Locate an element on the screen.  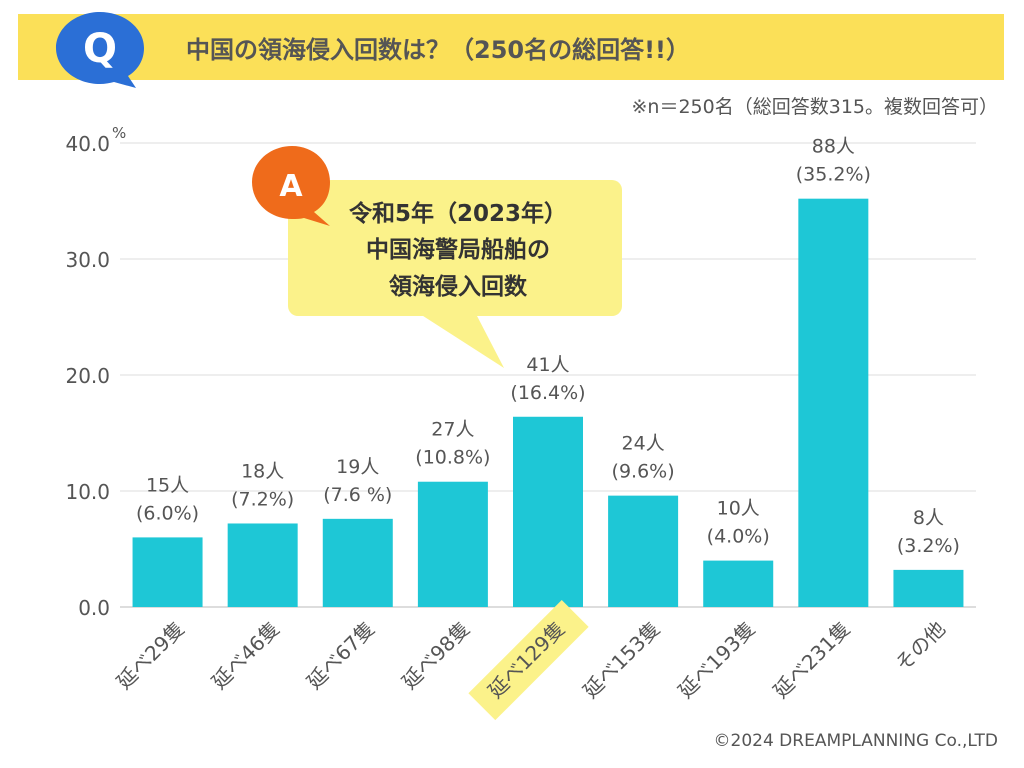
bar-count-label: 8人 is located at coordinates (928, 518).